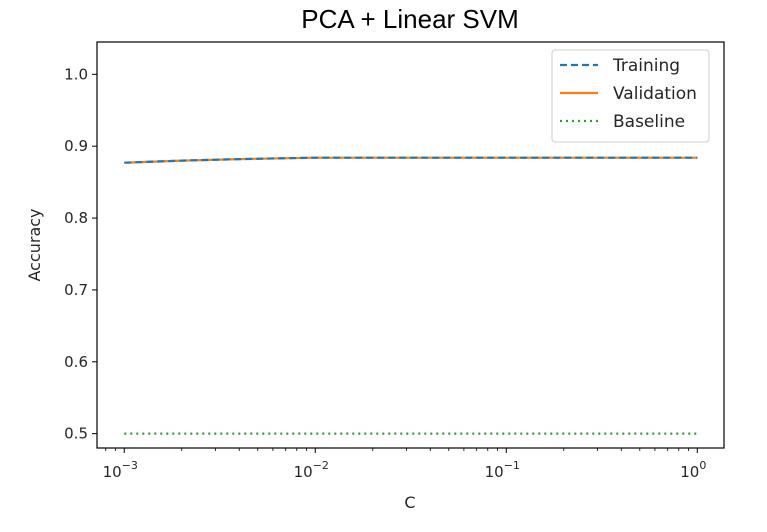 The height and width of the screenshot is (532, 767). Describe the element at coordinates (512, 465) in the screenshot. I see `x-tick-exp-2: −1` at that location.